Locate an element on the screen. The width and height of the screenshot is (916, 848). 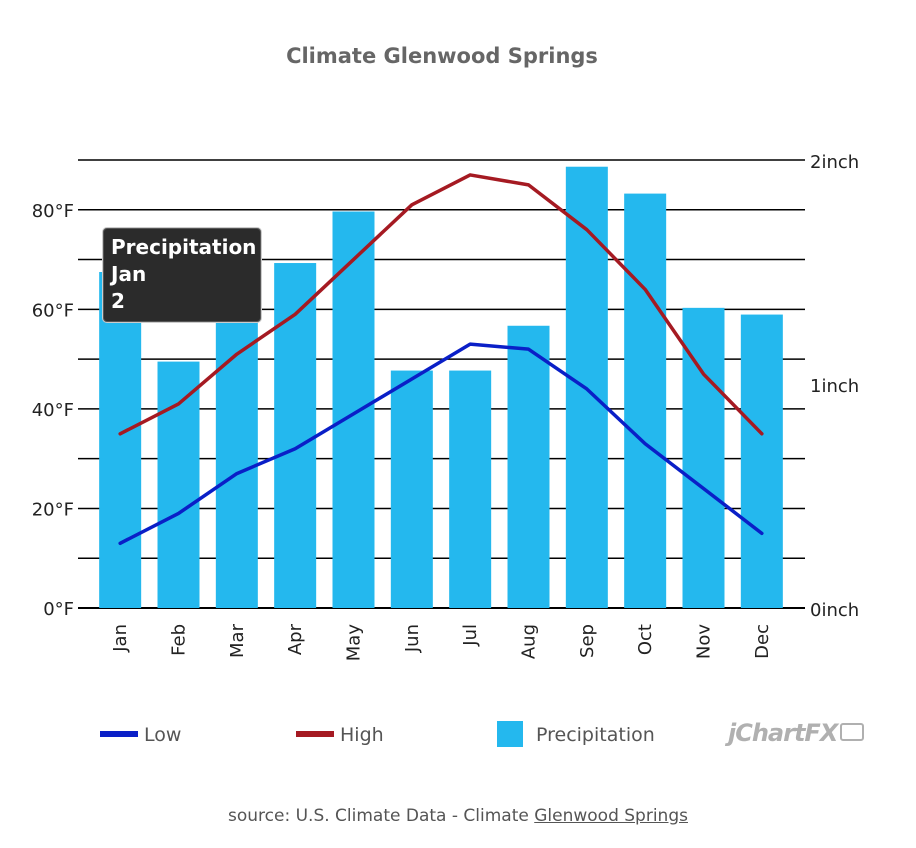
x-tick-label: Oct is located at coordinates (645, 639).